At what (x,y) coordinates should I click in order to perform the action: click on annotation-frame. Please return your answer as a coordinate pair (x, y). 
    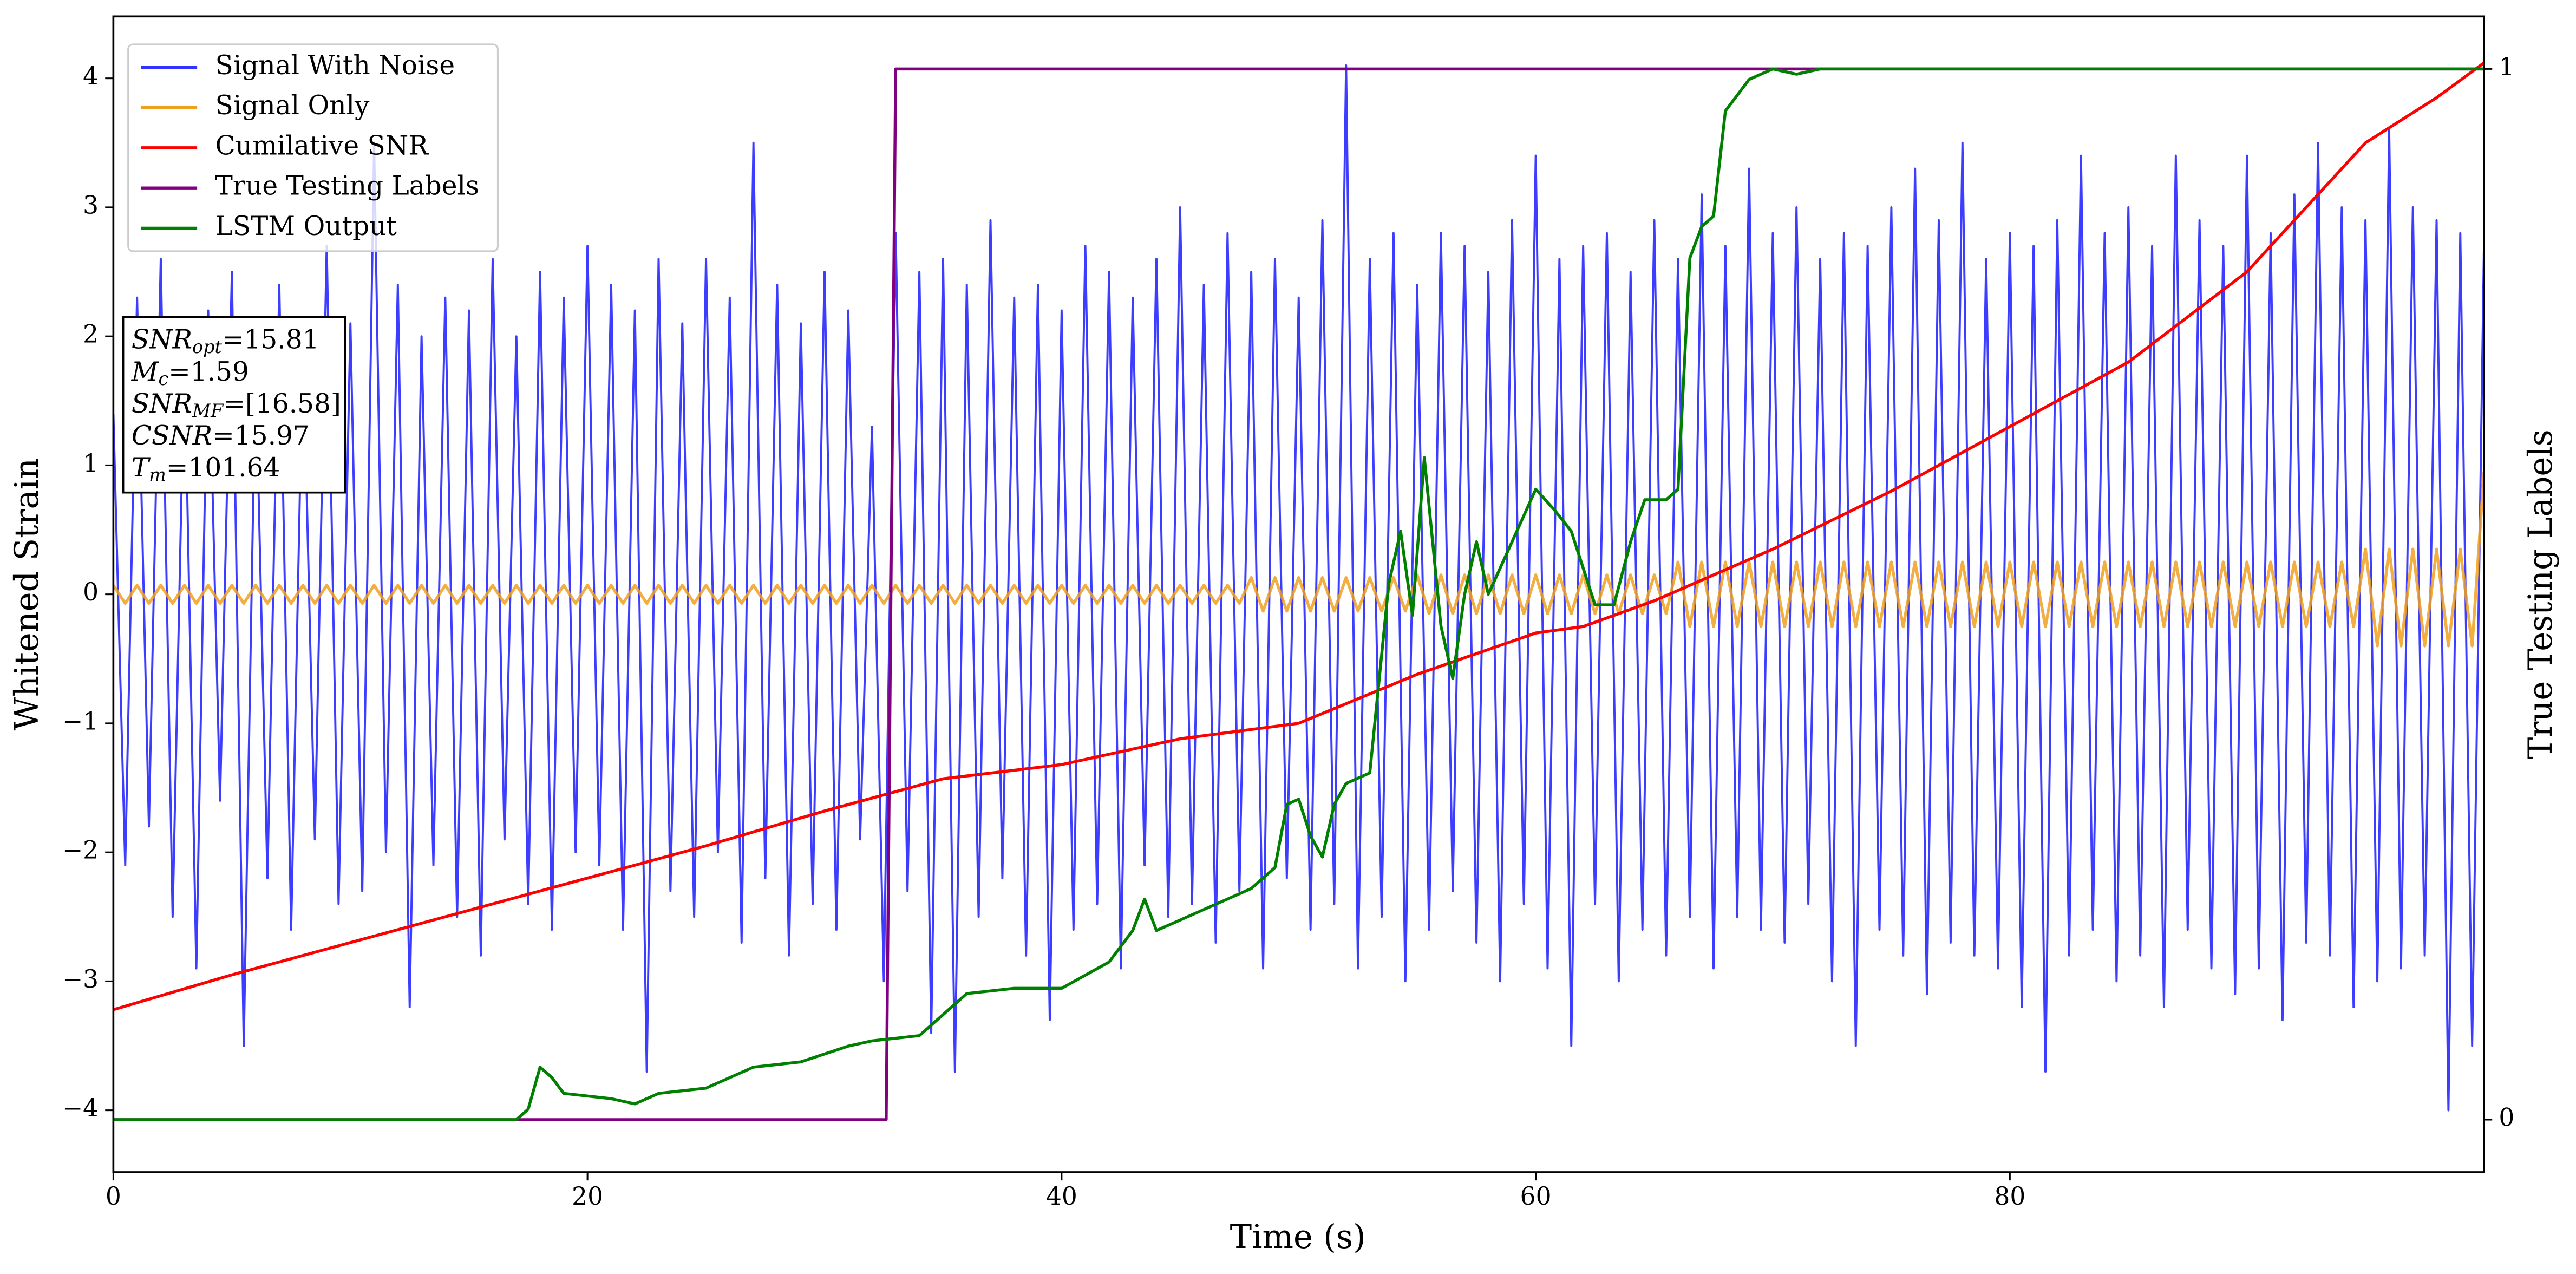
    Looking at the image, I should click on (234, 405).